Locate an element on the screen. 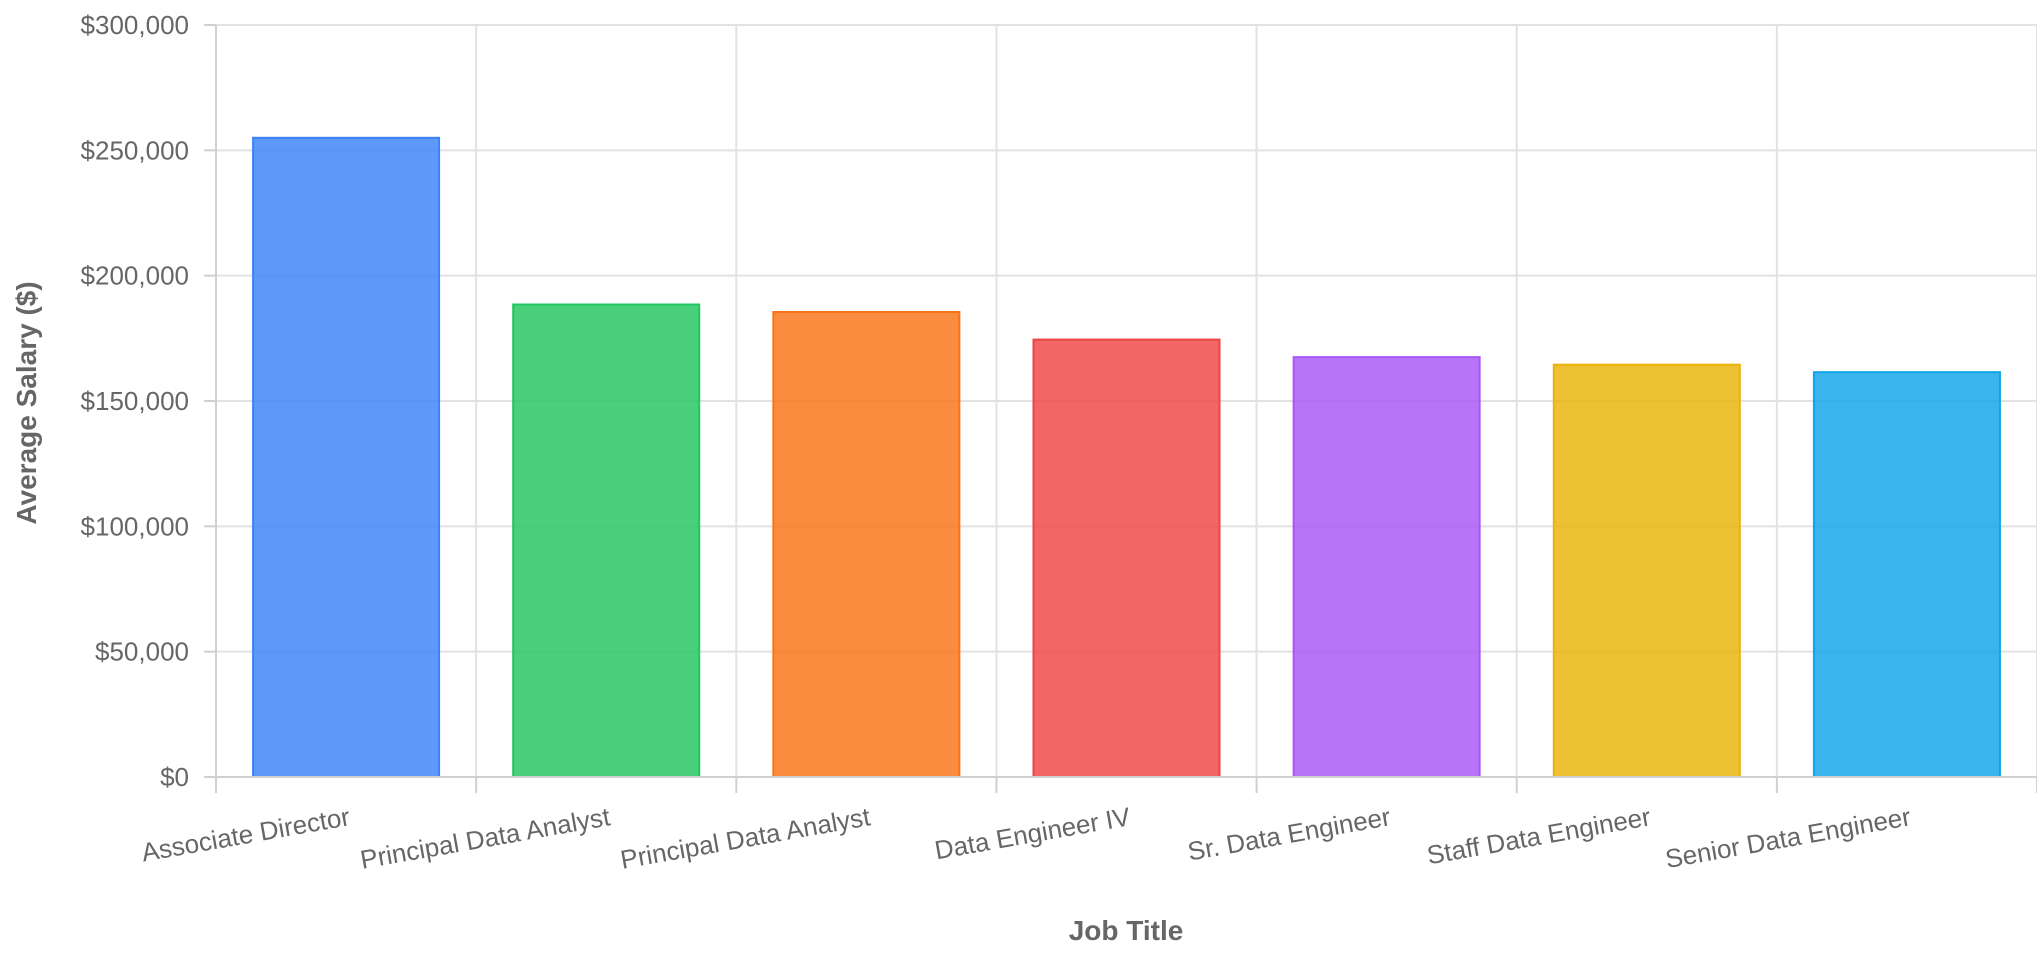  y-tick-label: $0 is located at coordinates (174, 777).